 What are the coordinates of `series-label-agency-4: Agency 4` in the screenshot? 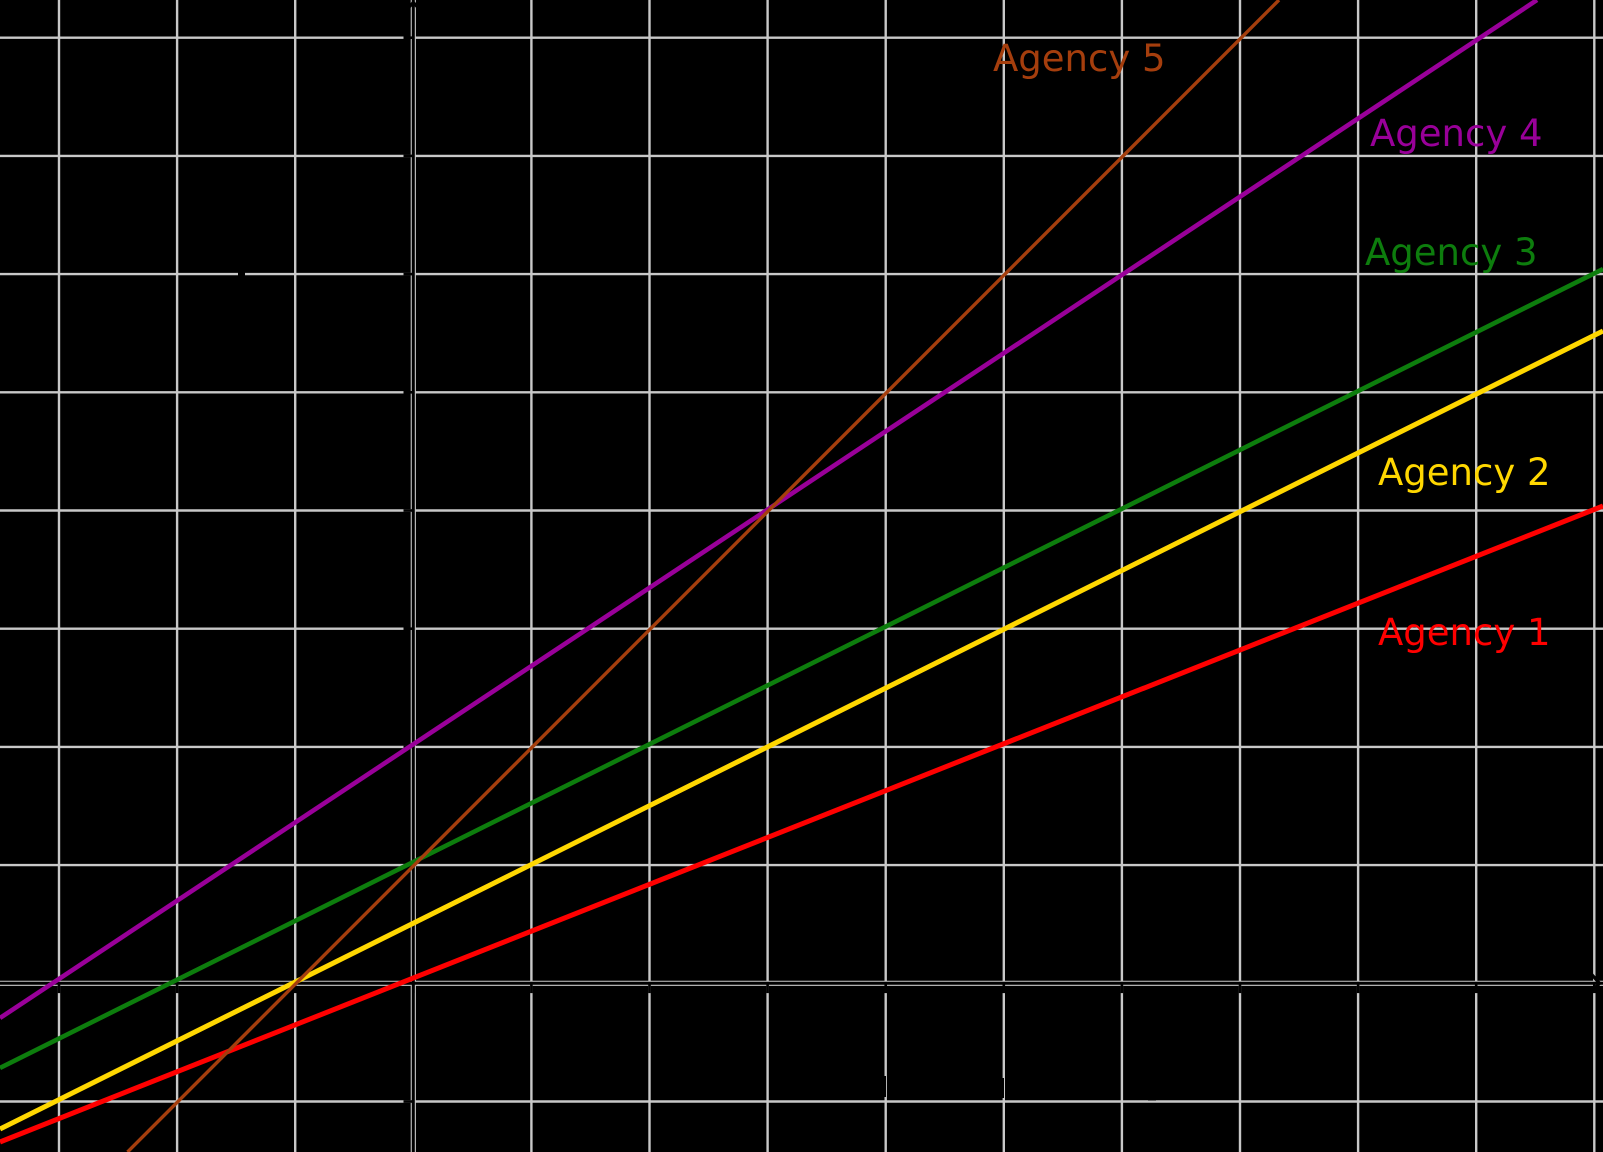 It's located at (1456, 133).